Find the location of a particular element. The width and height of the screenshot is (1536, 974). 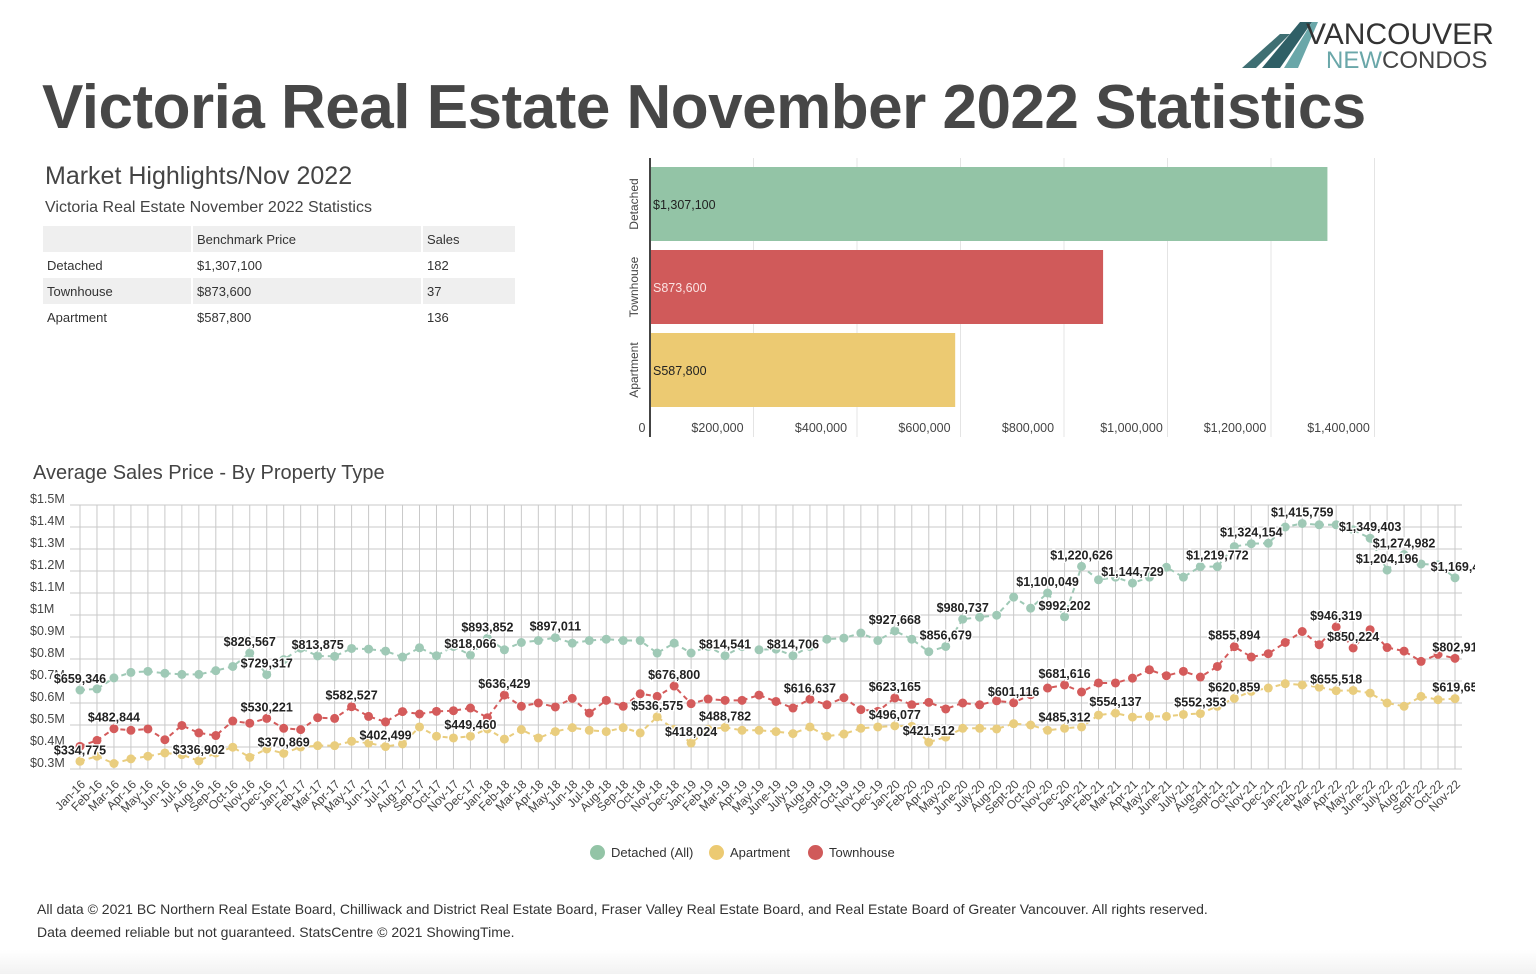

data-label-townhouse: $802,91 is located at coordinates (1453, 647).